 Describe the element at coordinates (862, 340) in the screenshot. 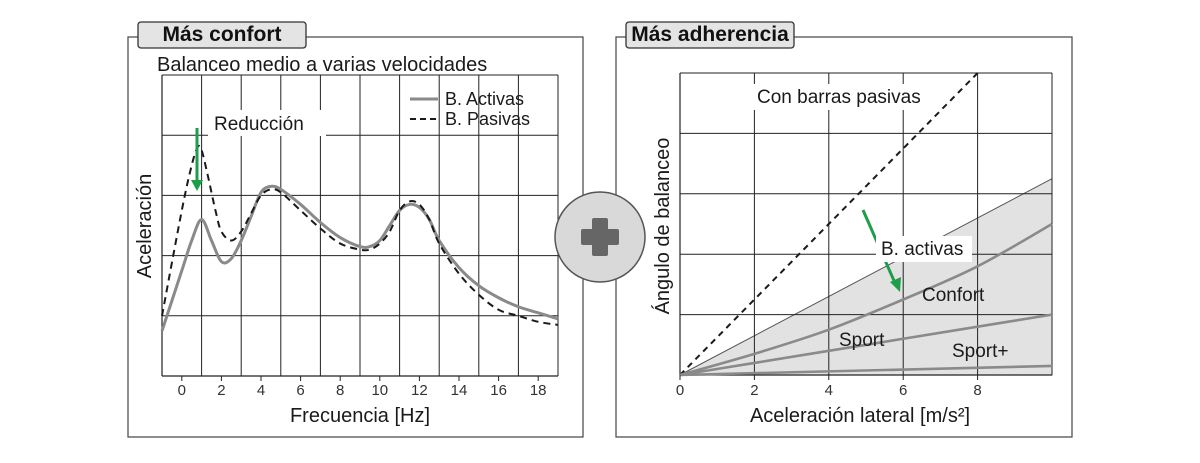

I see `series-label-sport: Sport` at that location.